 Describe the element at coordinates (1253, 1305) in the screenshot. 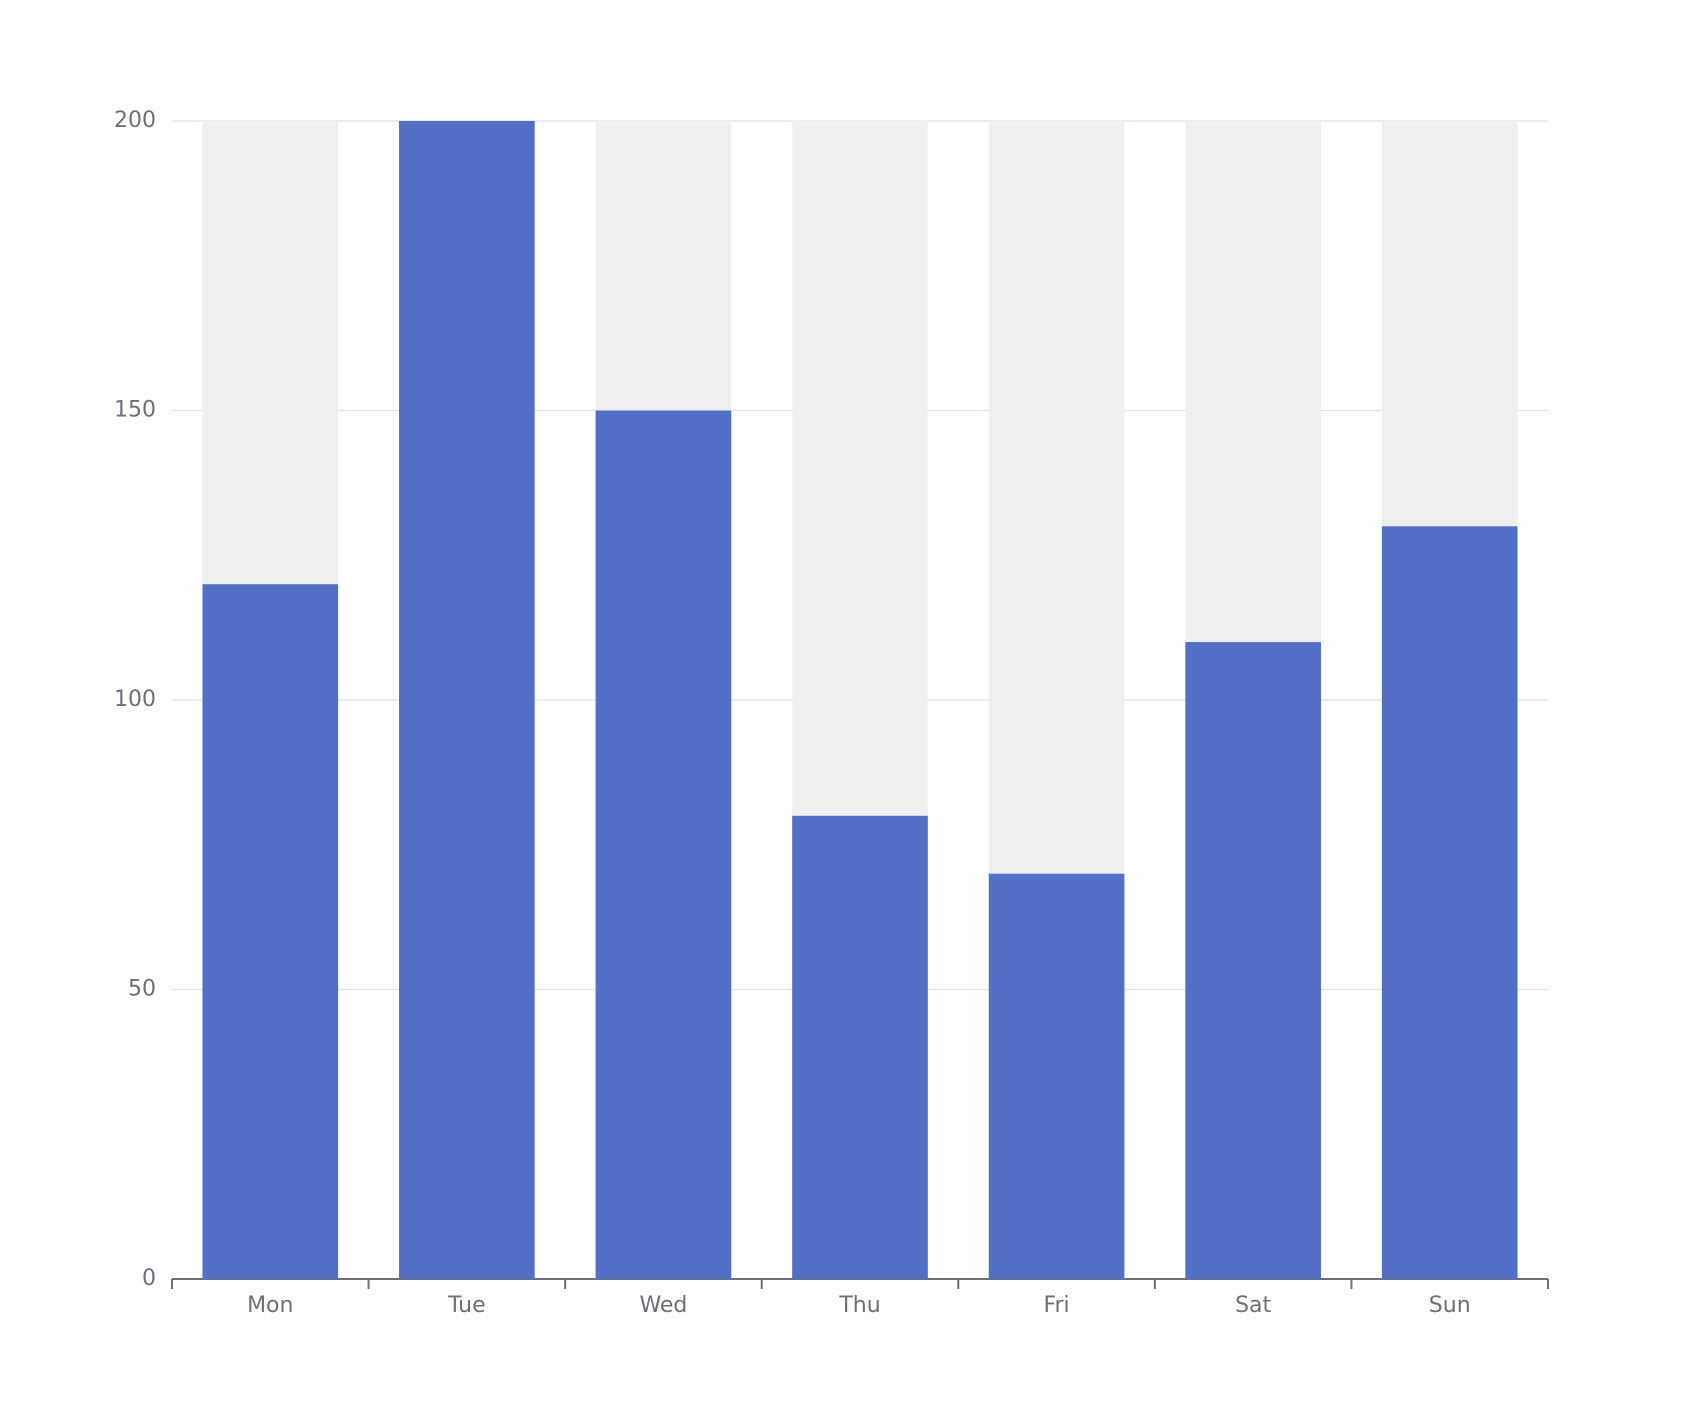

I see `x-tick-label: Sat` at that location.